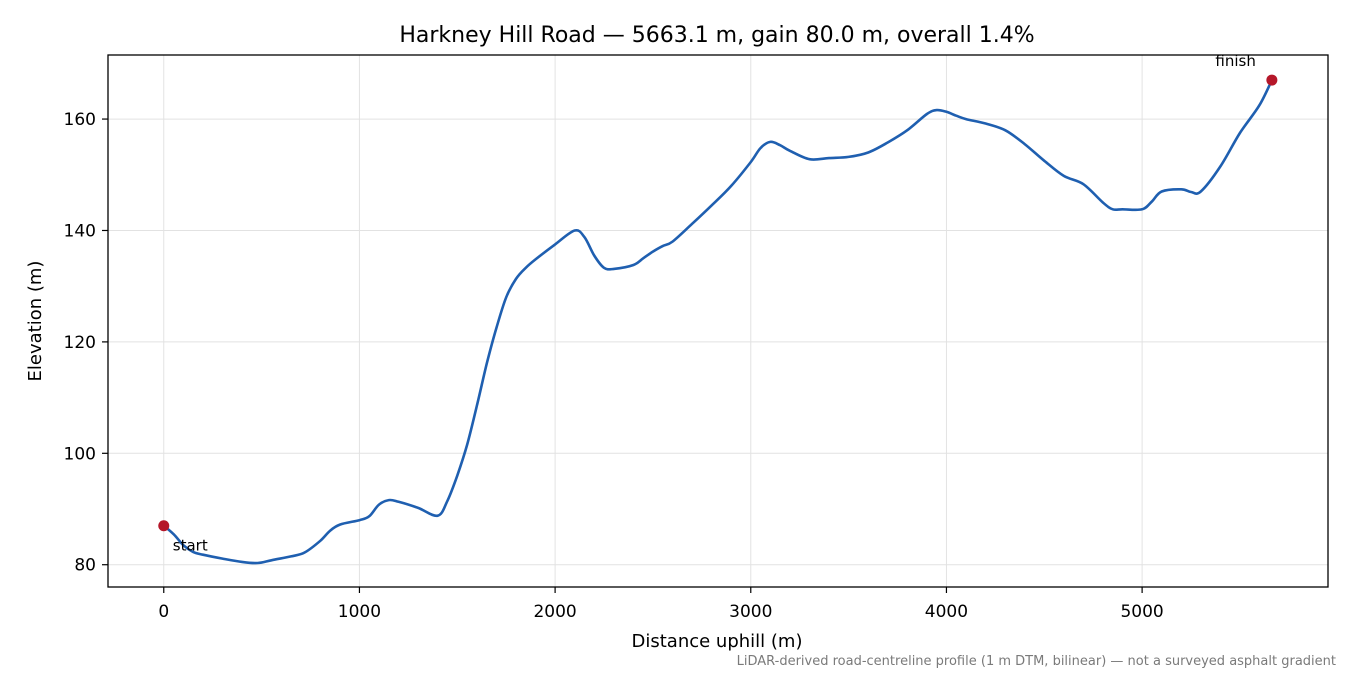 The height and width of the screenshot is (679, 1350). I want to click on x-tick-label: 3000, so click(750, 612).